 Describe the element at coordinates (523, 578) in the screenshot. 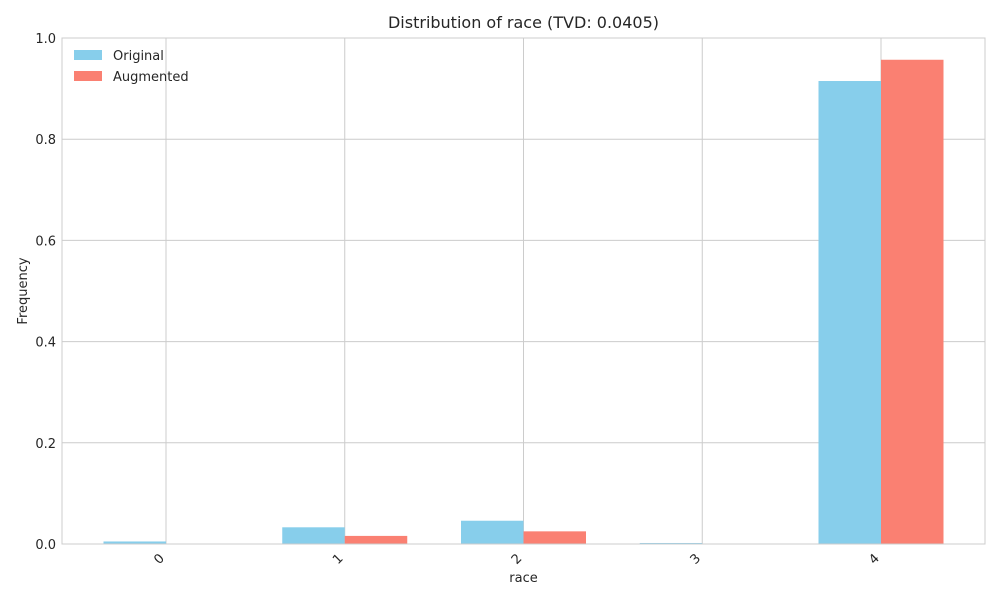

I see `x-axis-label: race` at that location.